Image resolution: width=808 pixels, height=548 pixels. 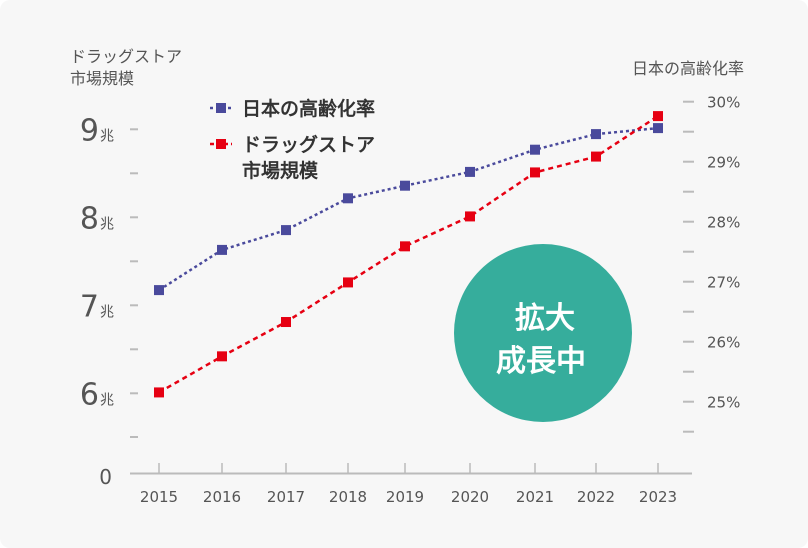 What do you see at coordinates (470, 497) in the screenshot?
I see `x-tick-label: 2020` at bounding box center [470, 497].